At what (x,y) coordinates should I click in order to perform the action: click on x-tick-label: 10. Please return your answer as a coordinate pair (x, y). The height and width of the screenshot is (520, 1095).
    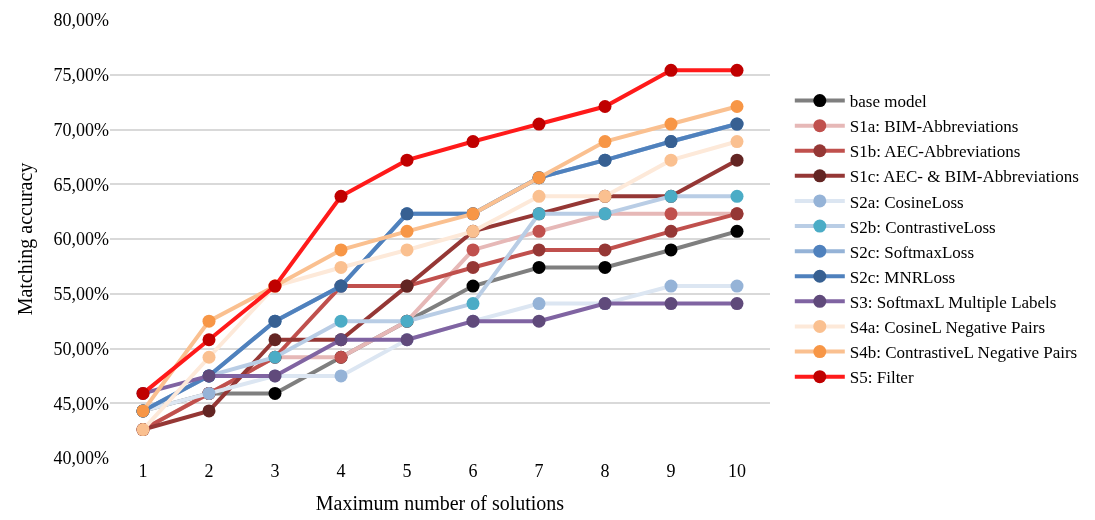
    Looking at the image, I should click on (737, 471).